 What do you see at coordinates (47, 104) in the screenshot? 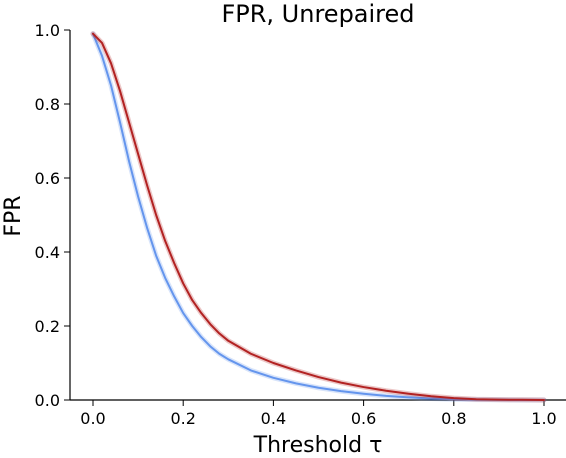
I see `y-tick-label: 0.8` at bounding box center [47, 104].